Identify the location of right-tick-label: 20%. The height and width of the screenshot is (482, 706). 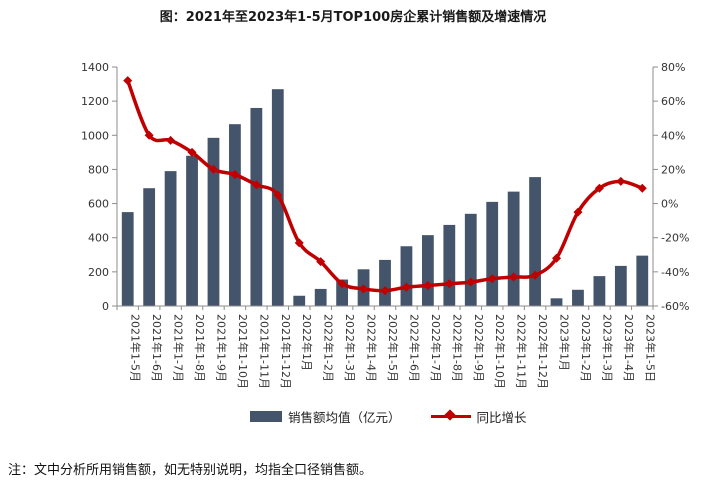
(673, 169).